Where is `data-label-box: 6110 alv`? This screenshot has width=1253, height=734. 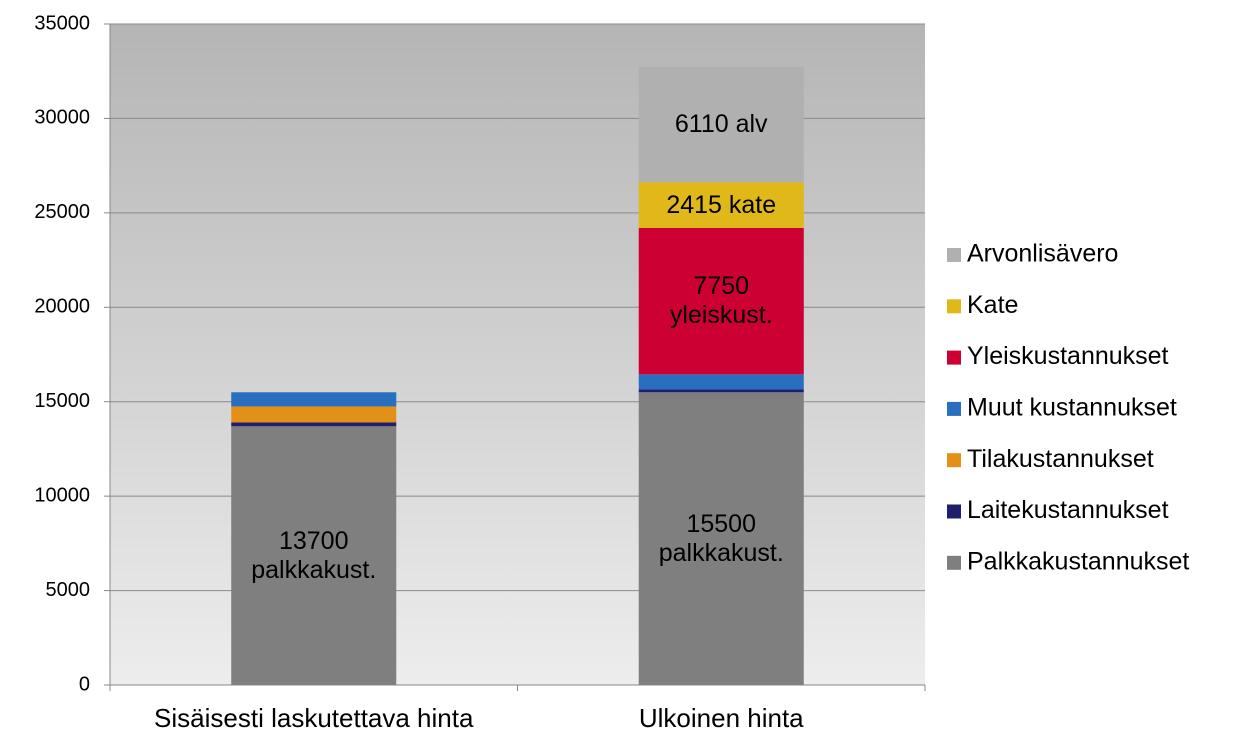 data-label-box: 6110 alv is located at coordinates (721, 124).